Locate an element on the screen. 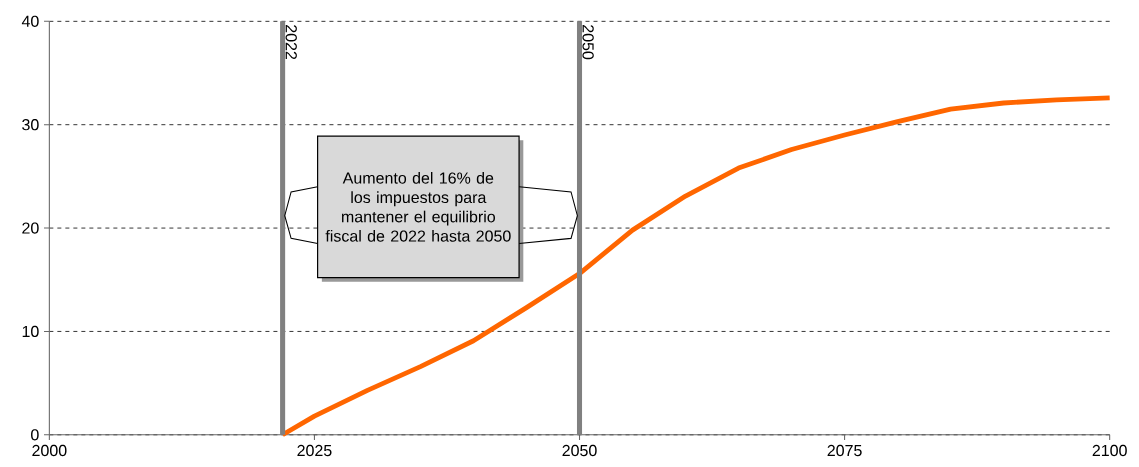 The image size is (1139, 467). ref-line-label: 2050 is located at coordinates (588, 42).